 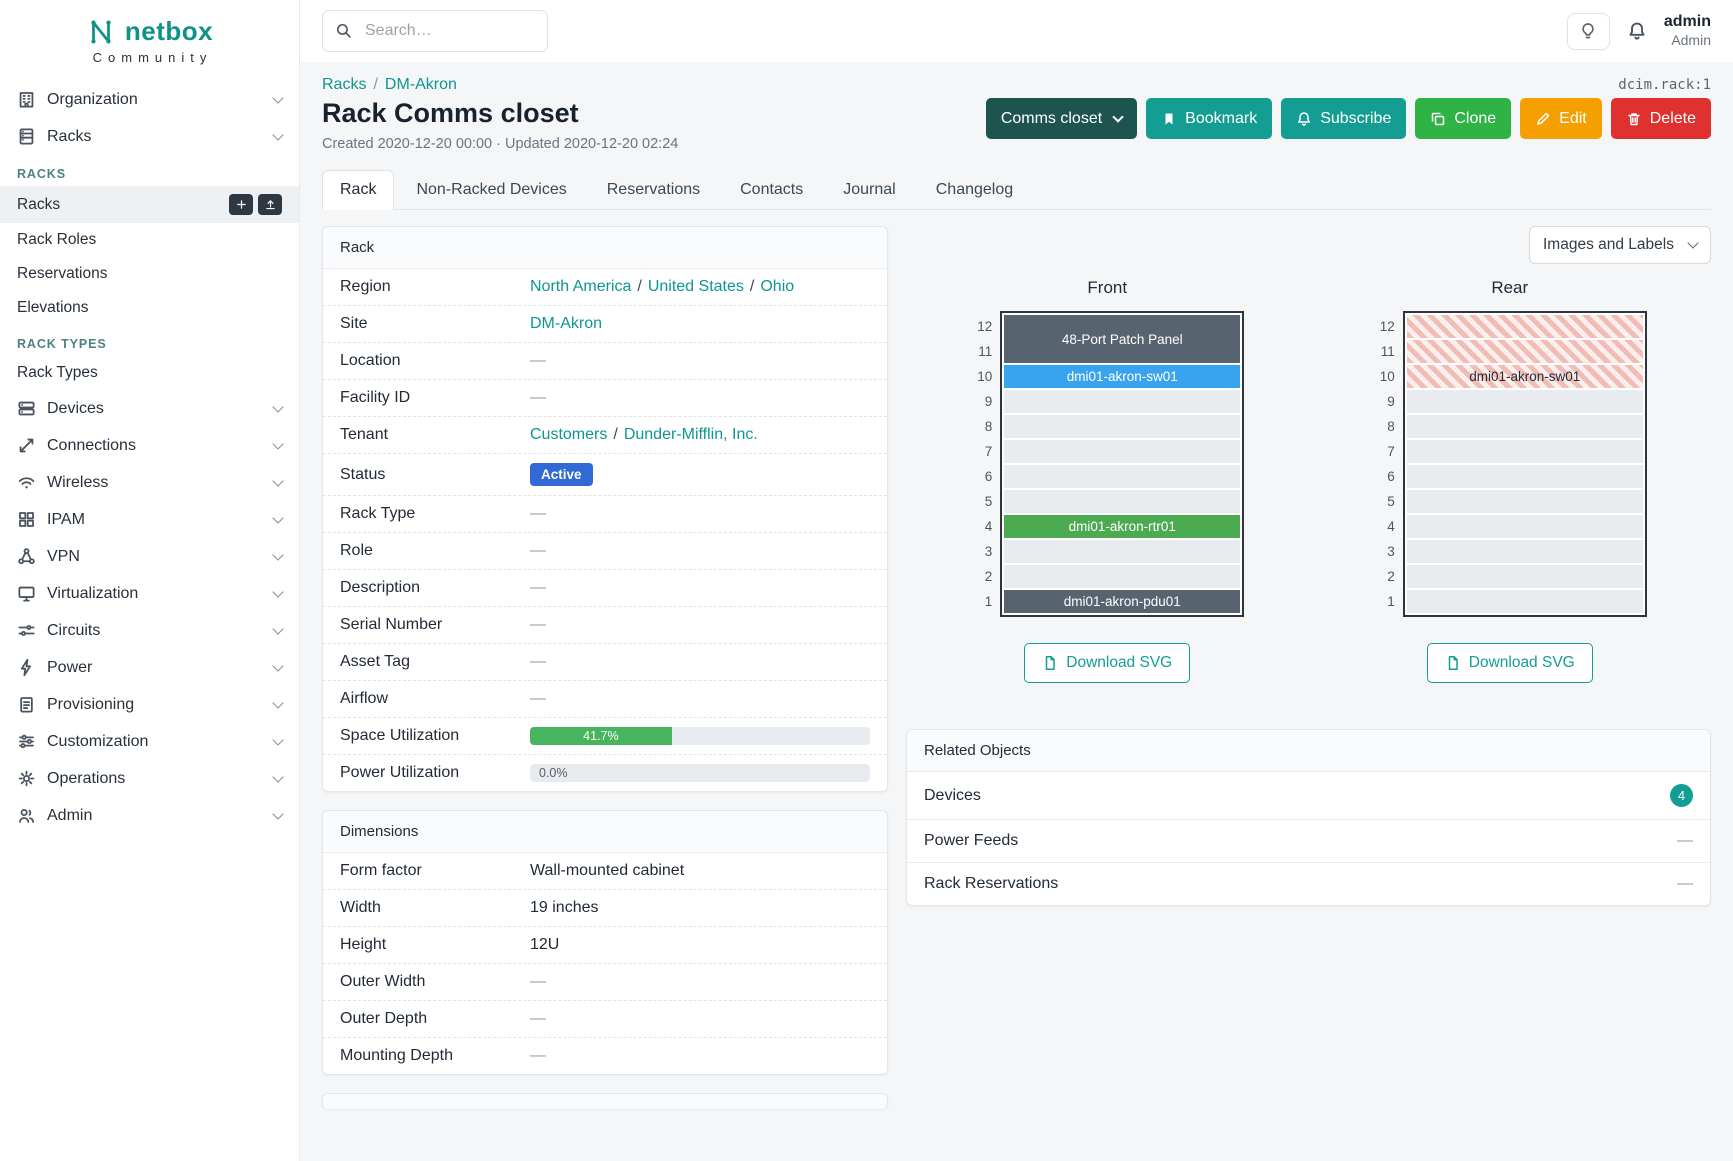 I want to click on sidebar-subitem-rack-roles: Rack Roles, so click(x=149, y=240).